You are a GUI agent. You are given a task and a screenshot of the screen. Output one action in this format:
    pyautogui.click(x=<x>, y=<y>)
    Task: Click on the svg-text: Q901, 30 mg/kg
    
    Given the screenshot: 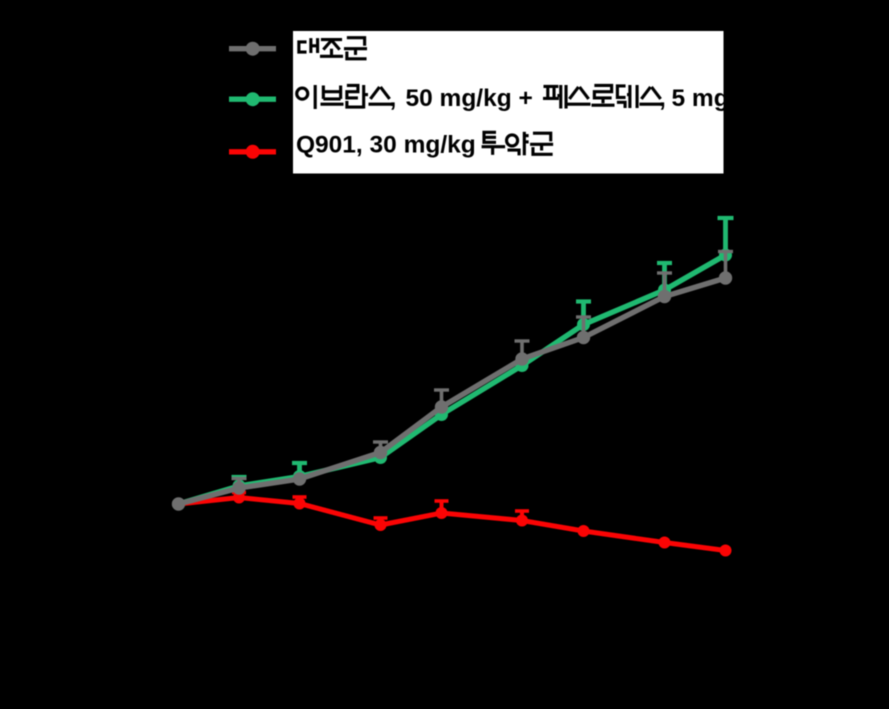 What is the action you would take?
    pyautogui.click(x=386, y=145)
    